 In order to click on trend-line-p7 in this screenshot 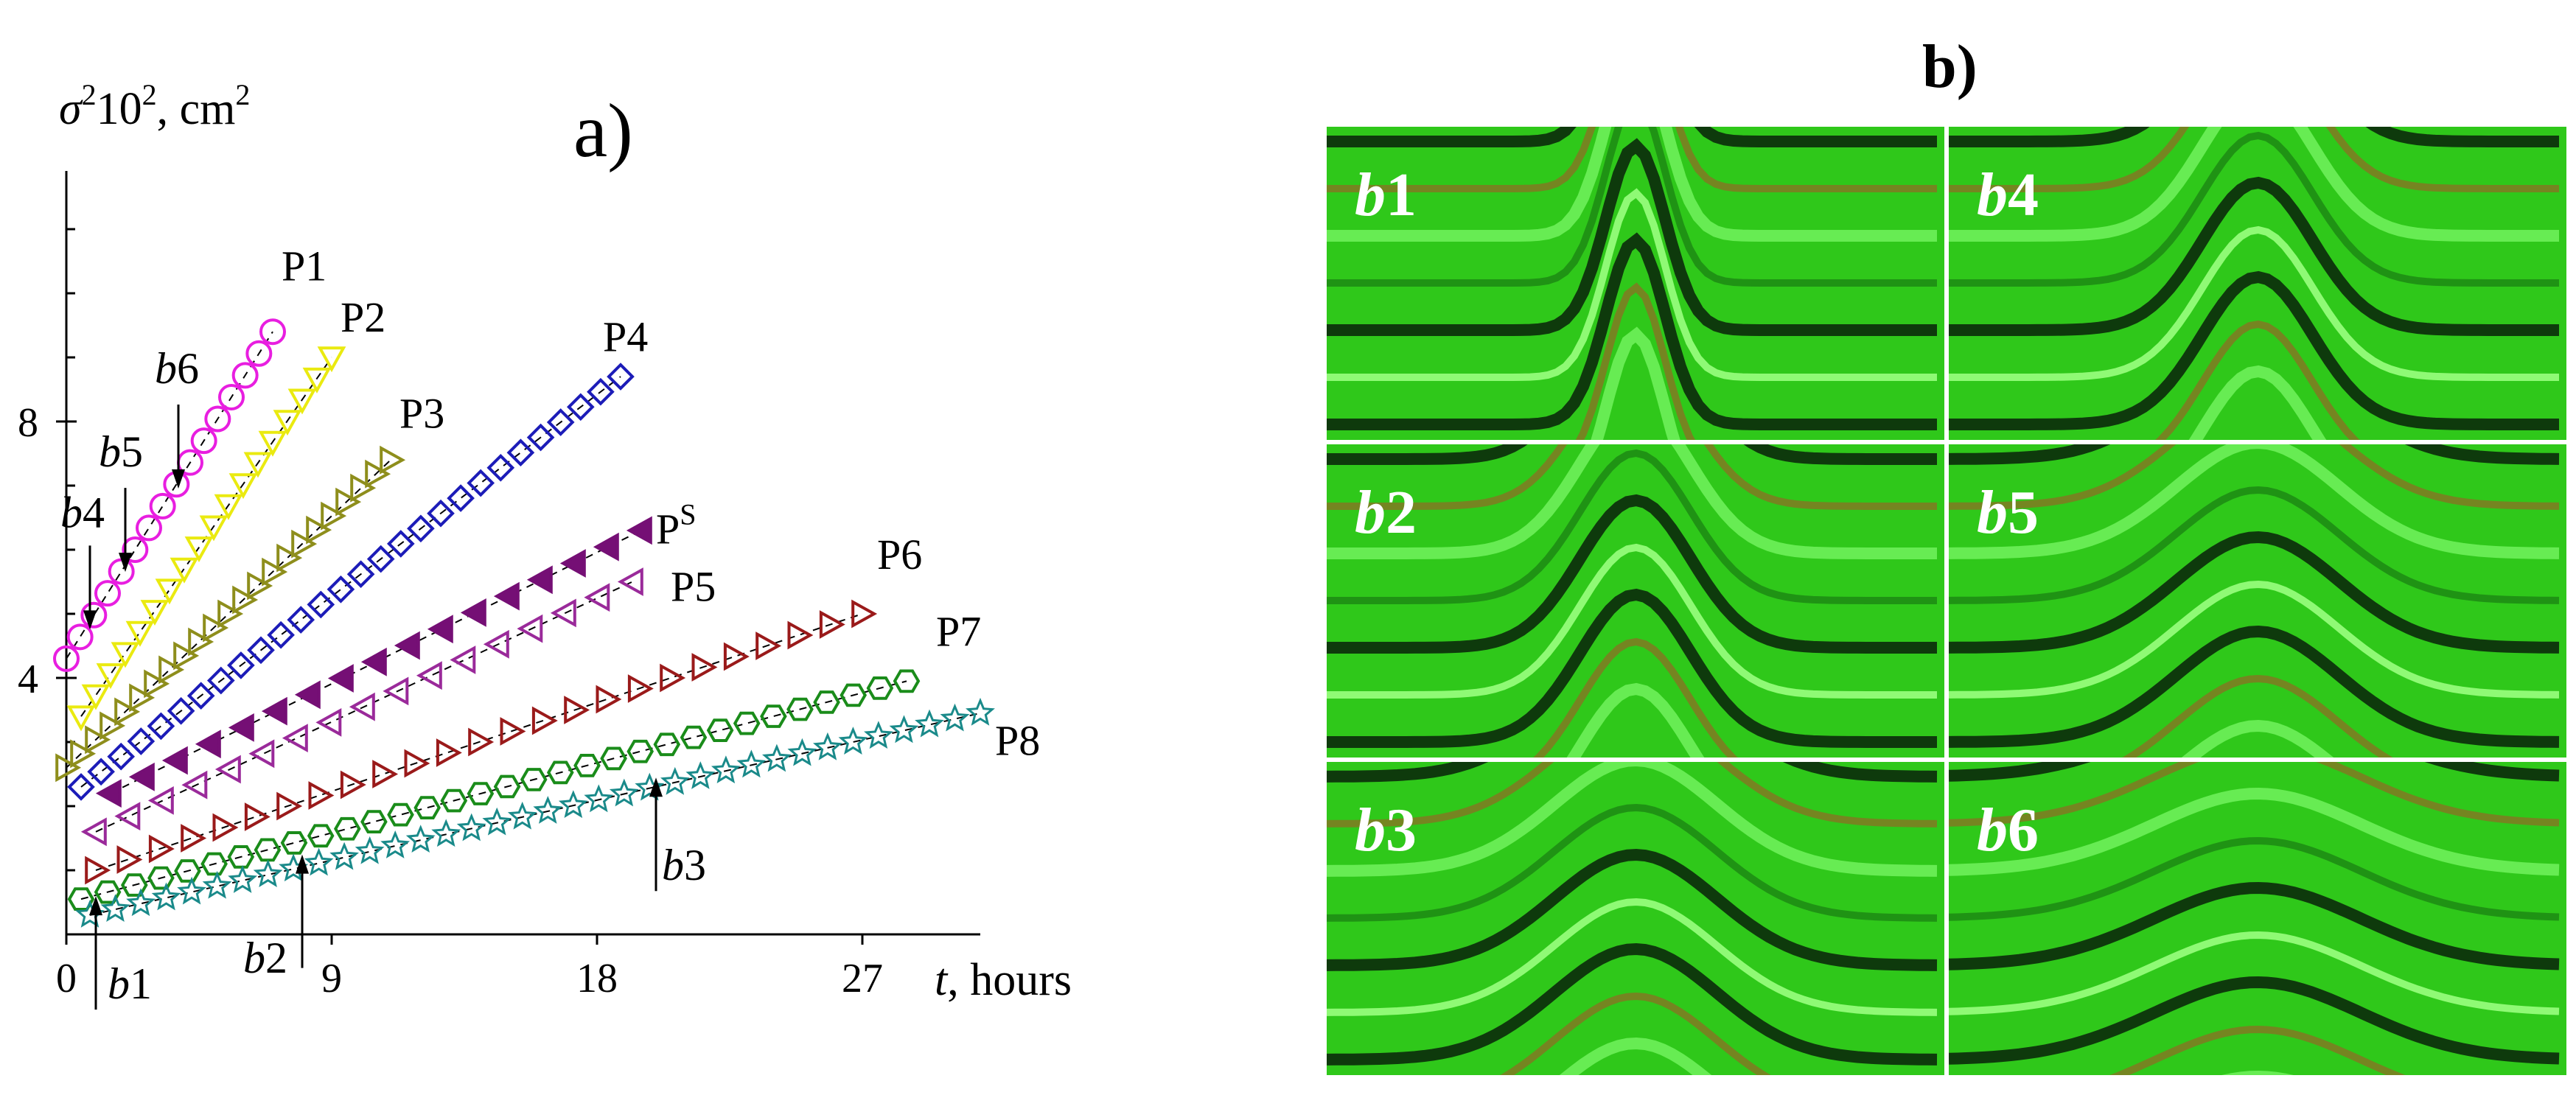, I will do `click(494, 790)`.